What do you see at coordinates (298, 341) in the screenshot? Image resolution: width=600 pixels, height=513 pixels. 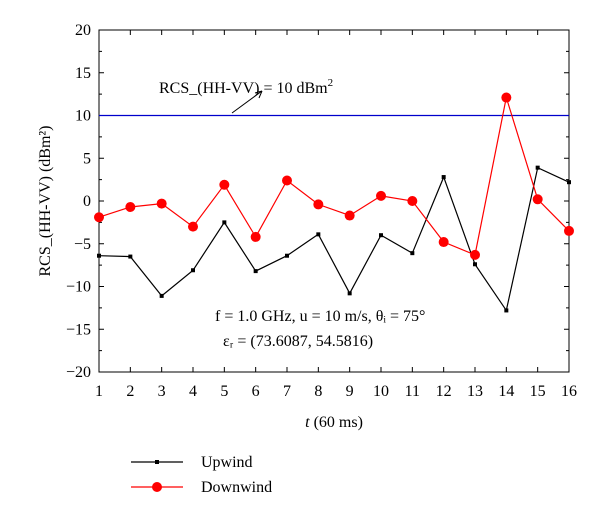 I see `params-annotation-line2: εᵣ = (73.6087, 54.5816)` at bounding box center [298, 341].